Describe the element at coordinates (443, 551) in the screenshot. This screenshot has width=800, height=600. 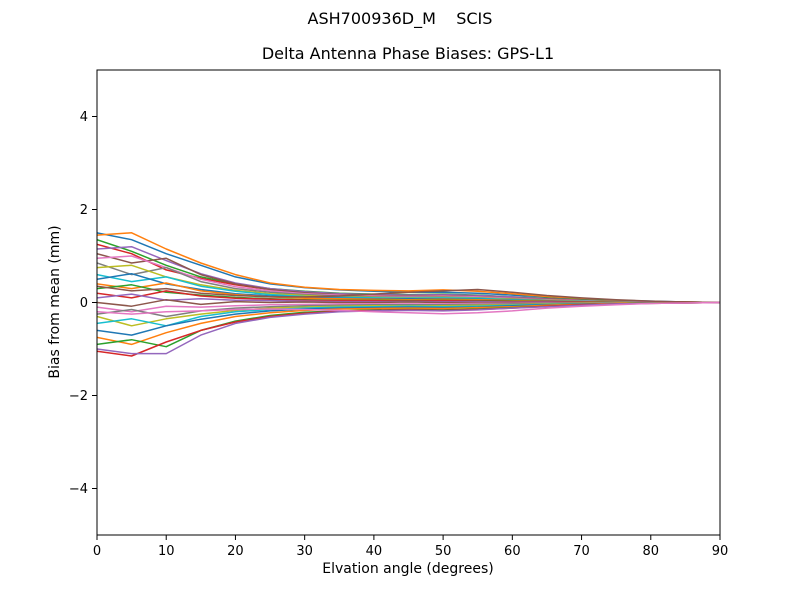
I see `x-tick-label: 50` at that location.